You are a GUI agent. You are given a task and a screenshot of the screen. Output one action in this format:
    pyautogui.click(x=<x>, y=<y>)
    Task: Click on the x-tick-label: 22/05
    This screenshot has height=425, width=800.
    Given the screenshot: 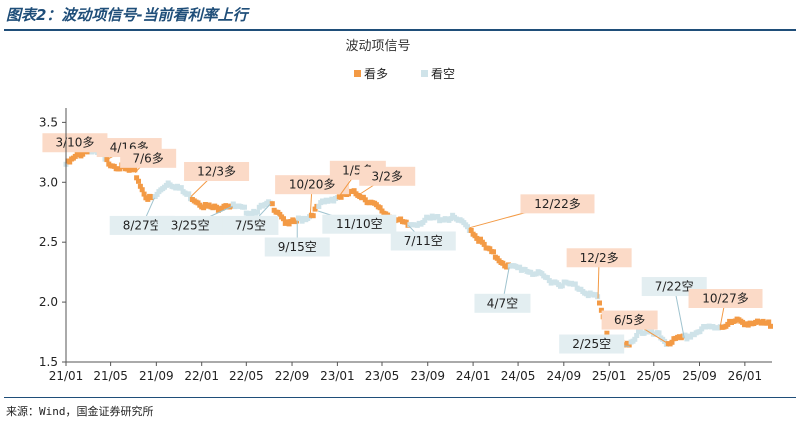 What is the action you would take?
    pyautogui.click(x=246, y=376)
    